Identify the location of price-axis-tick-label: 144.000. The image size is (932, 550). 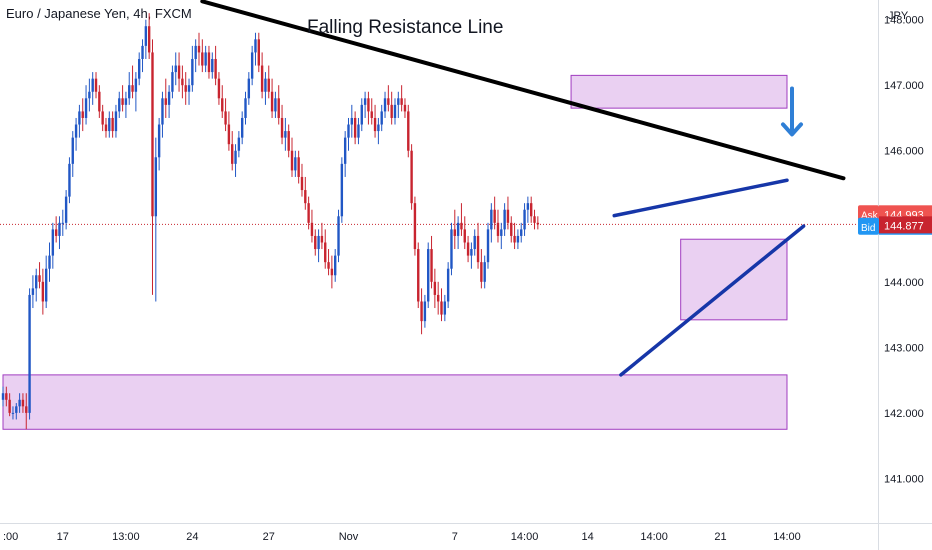
(904, 283).